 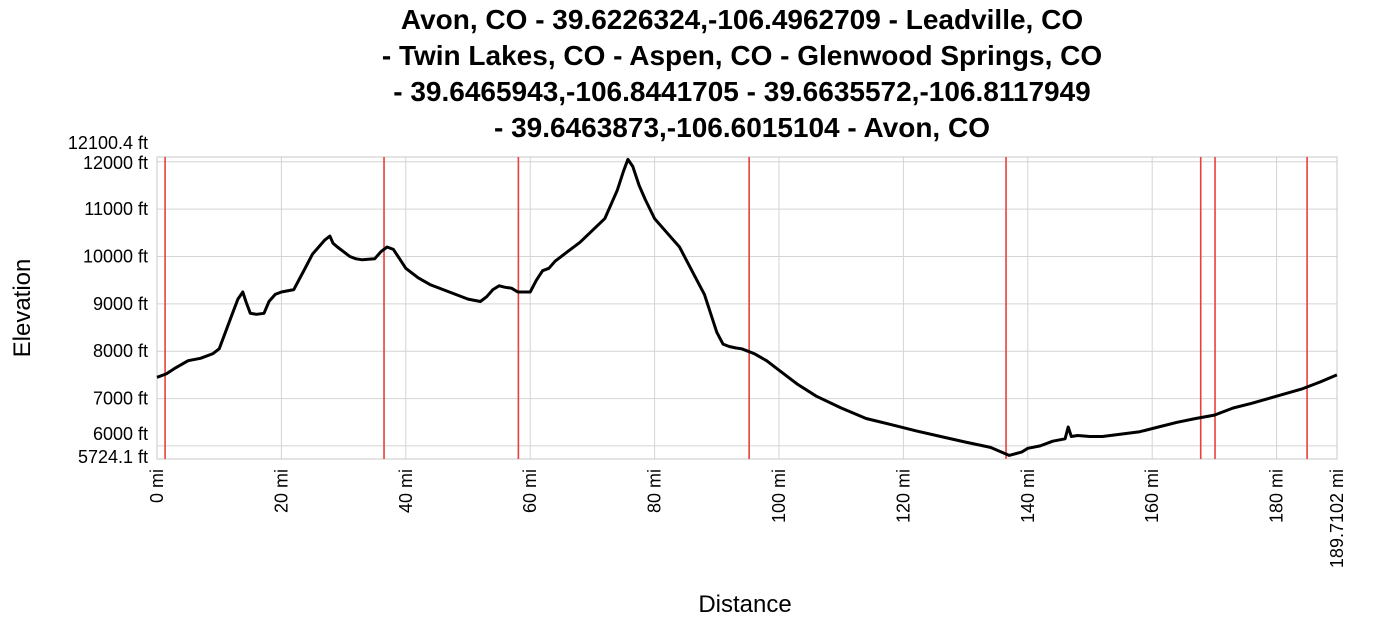 What do you see at coordinates (903, 496) in the screenshot?
I see `x-tick-label: 120 mi` at bounding box center [903, 496].